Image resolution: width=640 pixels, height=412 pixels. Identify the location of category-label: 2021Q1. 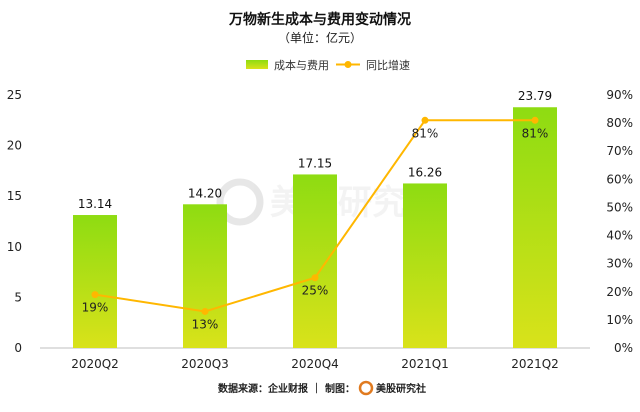
(425, 364).